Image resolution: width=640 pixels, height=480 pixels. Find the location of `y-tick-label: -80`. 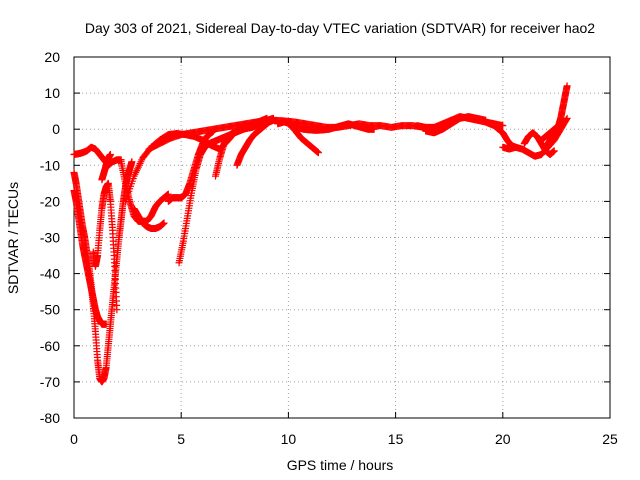

y-tick-label: -80 is located at coordinates (50, 418).